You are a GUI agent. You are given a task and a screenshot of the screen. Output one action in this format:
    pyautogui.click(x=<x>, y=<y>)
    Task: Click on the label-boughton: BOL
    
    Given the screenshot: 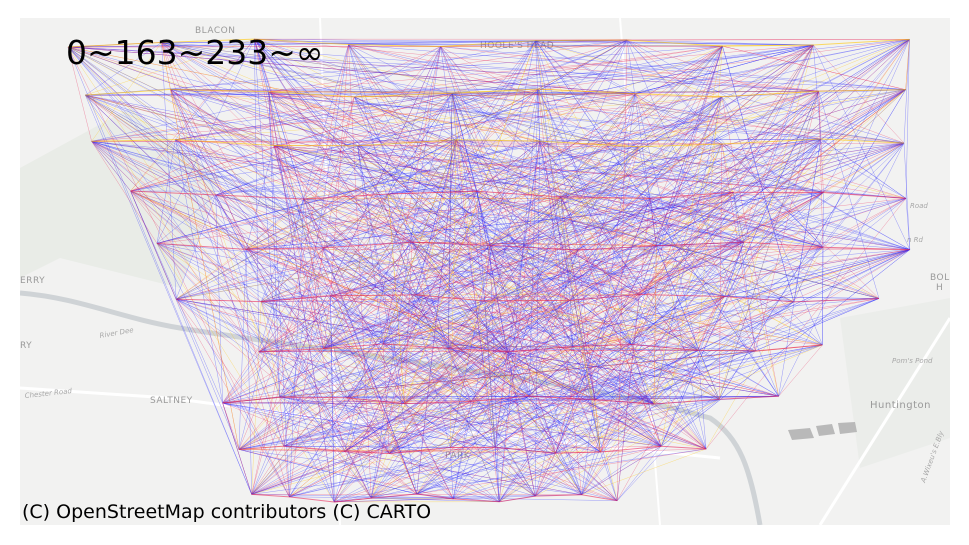 What is the action you would take?
    pyautogui.click(x=940, y=278)
    